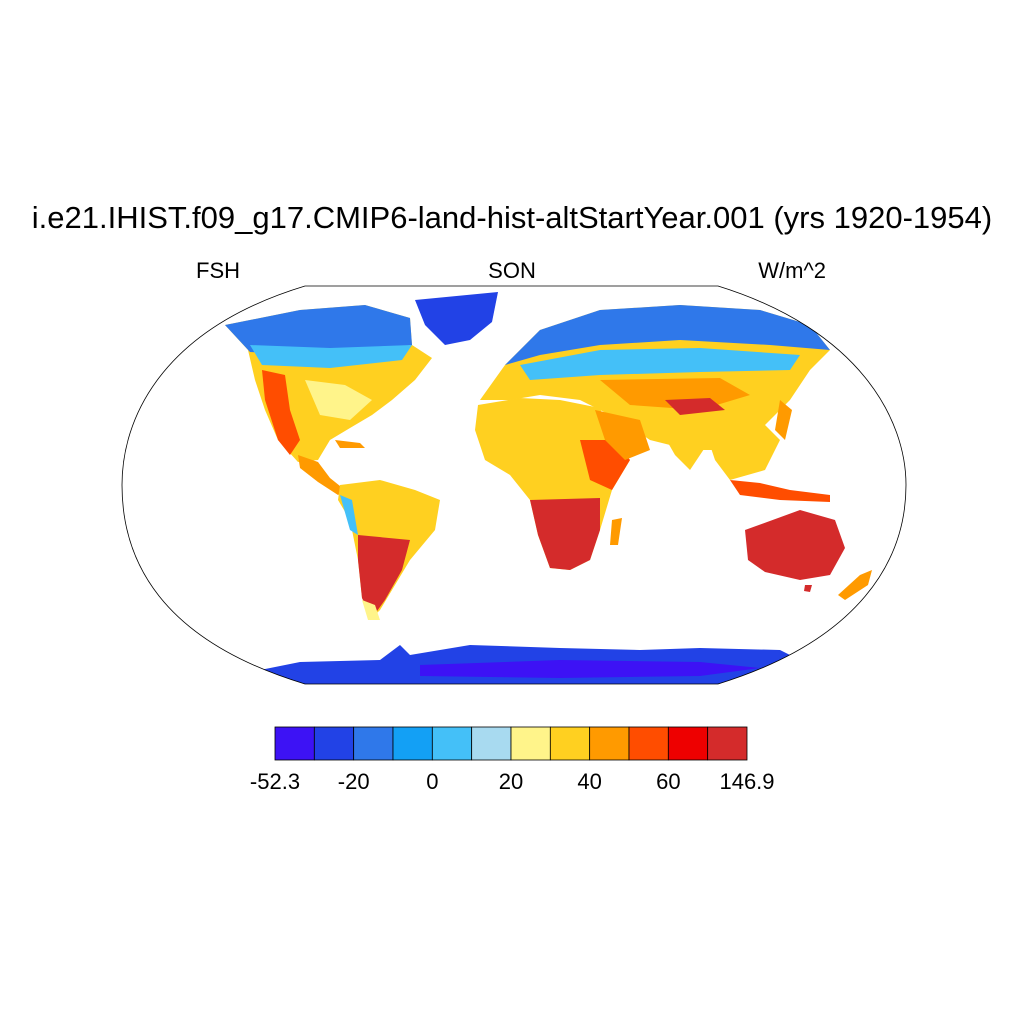  I want to click on new-zealand, so click(855, 585).